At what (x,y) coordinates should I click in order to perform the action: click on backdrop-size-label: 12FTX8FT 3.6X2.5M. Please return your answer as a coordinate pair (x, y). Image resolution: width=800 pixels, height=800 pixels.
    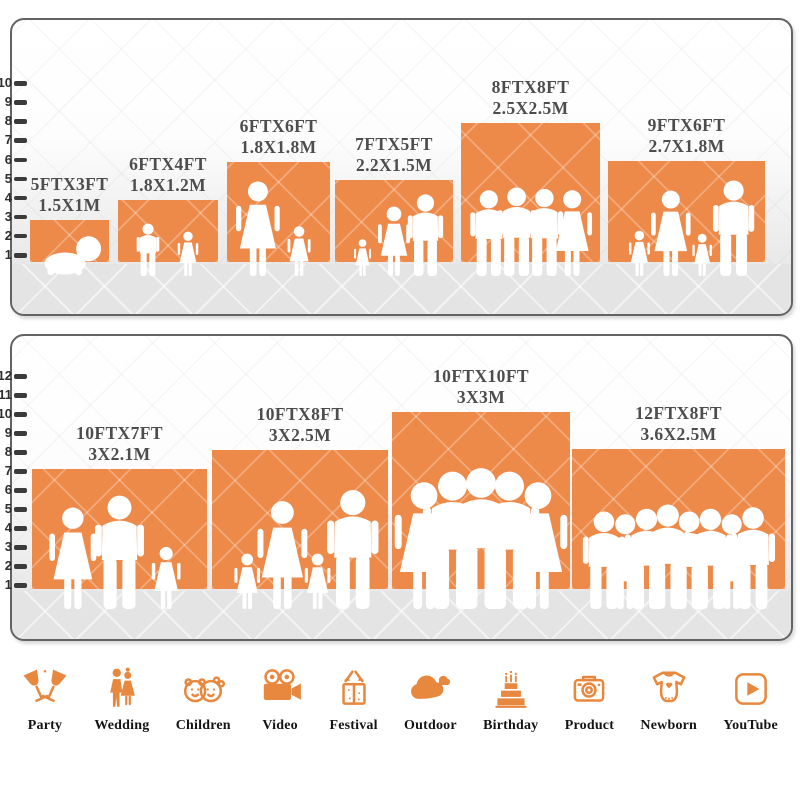
    Looking at the image, I should click on (678, 423).